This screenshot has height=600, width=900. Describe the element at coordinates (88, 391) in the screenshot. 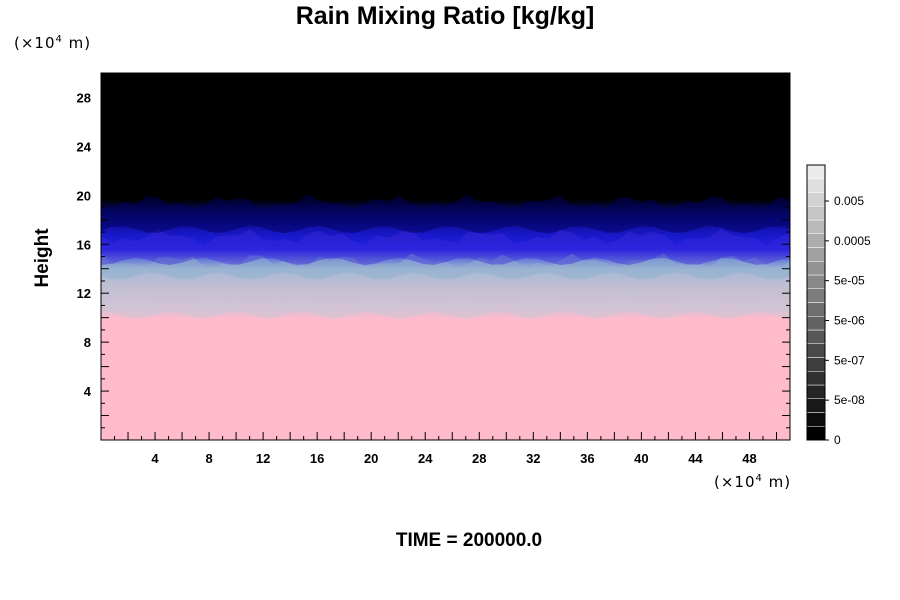

I see `y-tick-label: 4` at that location.